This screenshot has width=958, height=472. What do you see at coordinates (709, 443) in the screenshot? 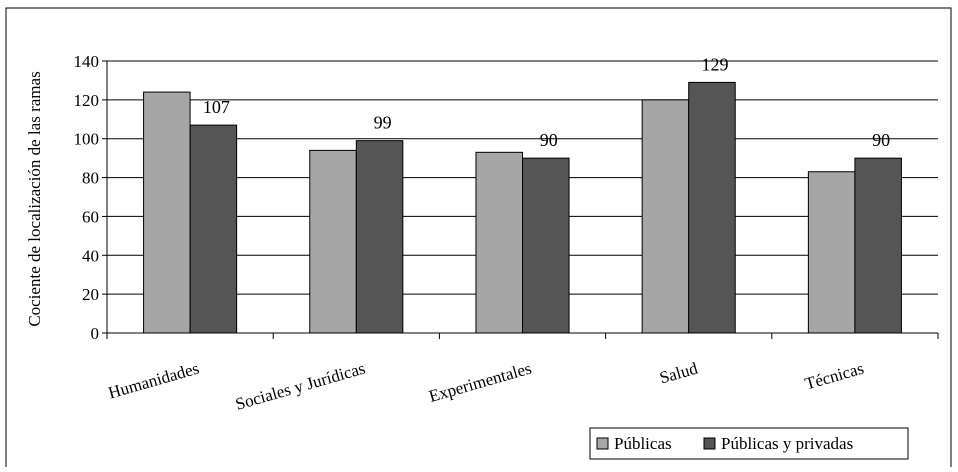
I see `legend-swatch-publicas-y-privadas` at bounding box center [709, 443].